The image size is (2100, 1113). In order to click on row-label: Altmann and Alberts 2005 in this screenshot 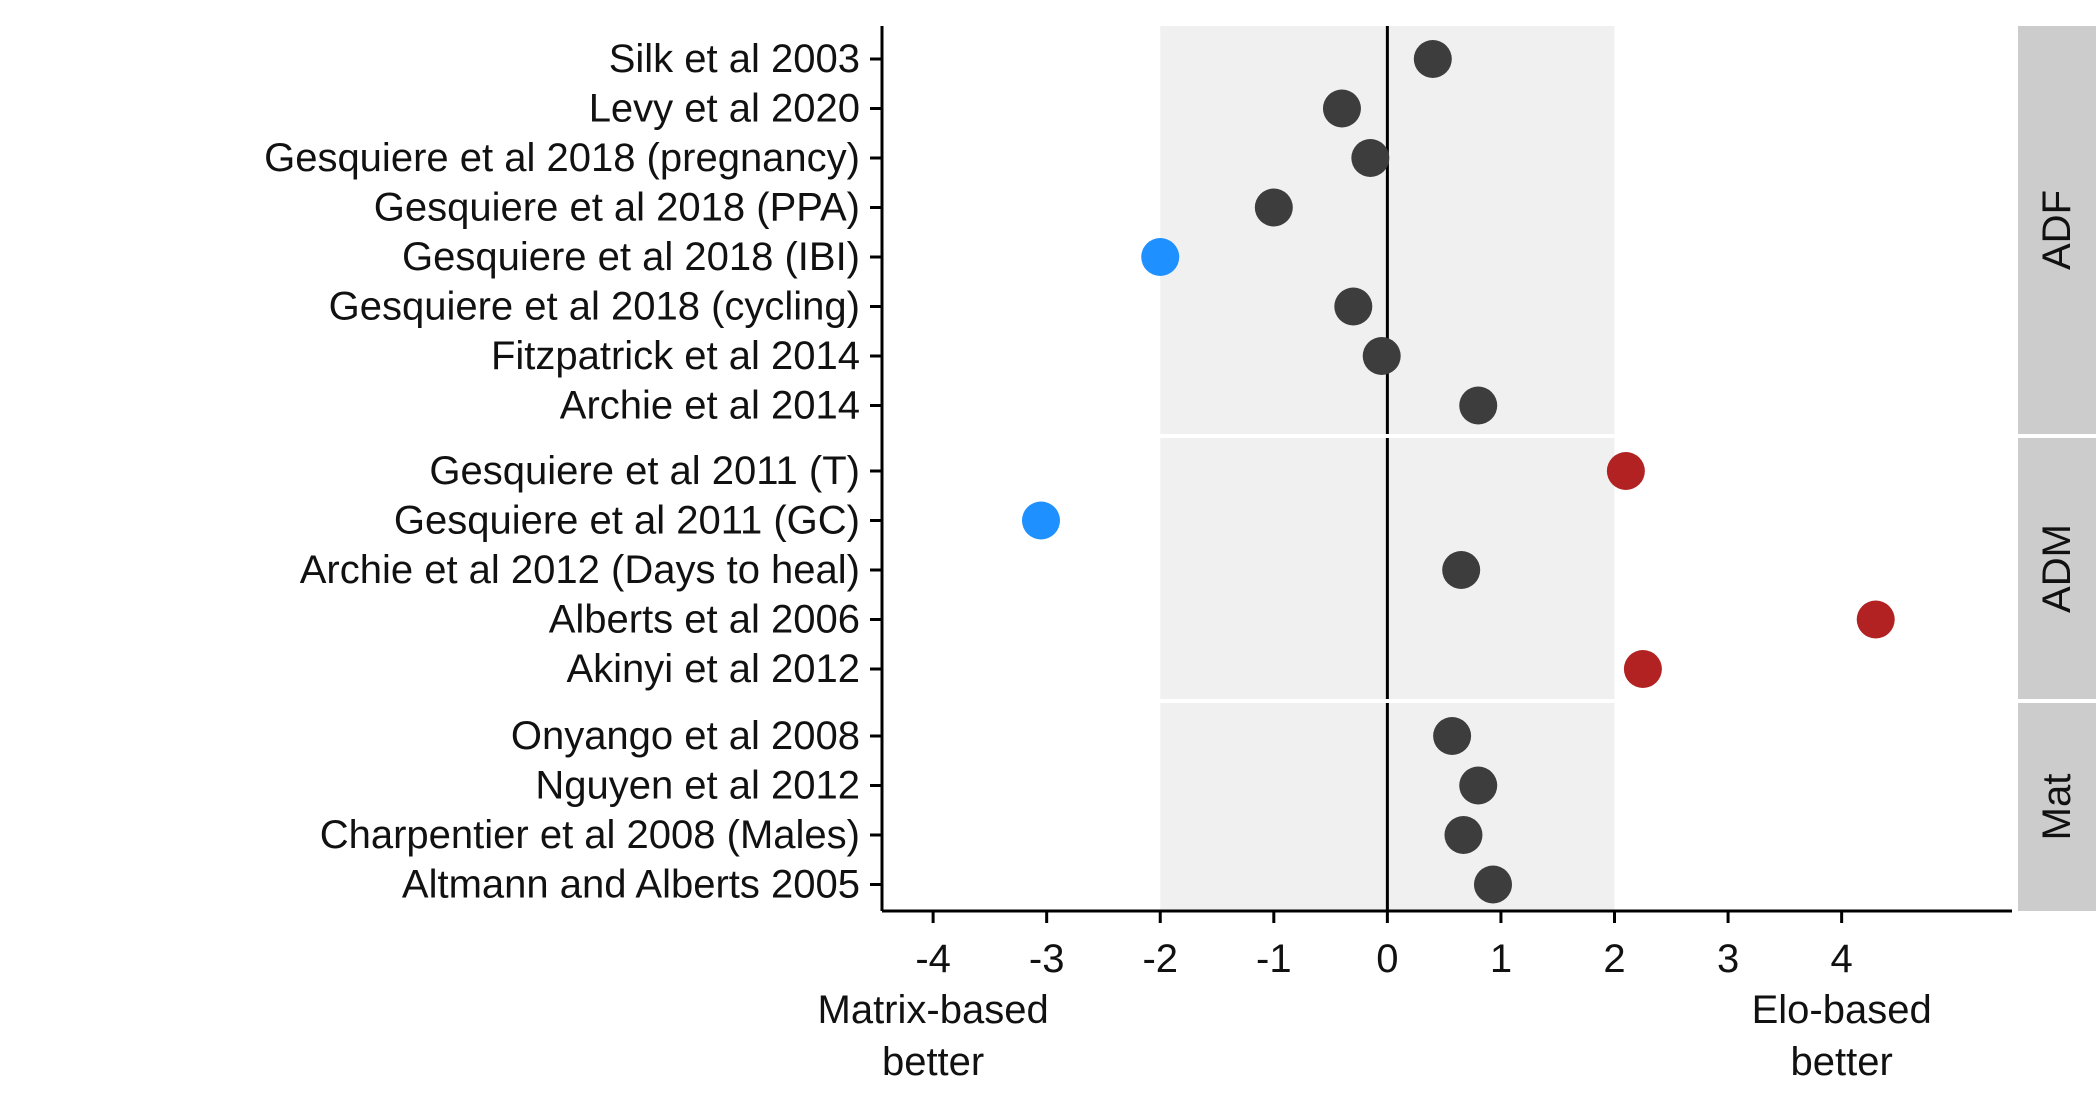, I will do `click(631, 885)`.